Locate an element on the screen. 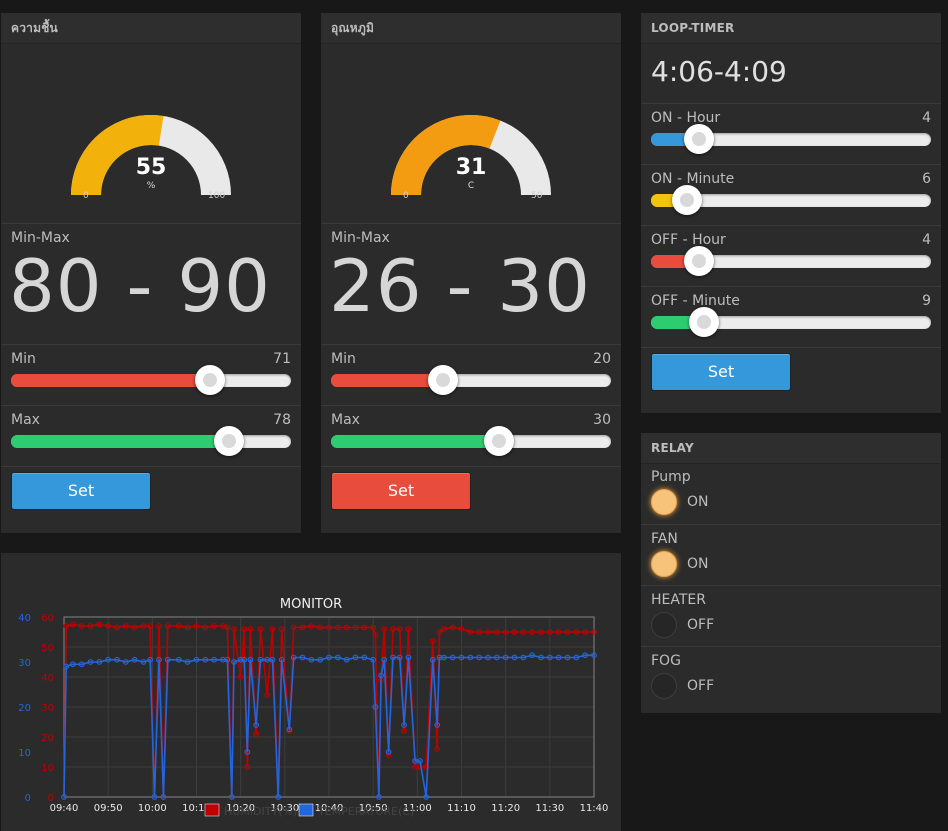  relay-pump-indicator is located at coordinates (664, 502).